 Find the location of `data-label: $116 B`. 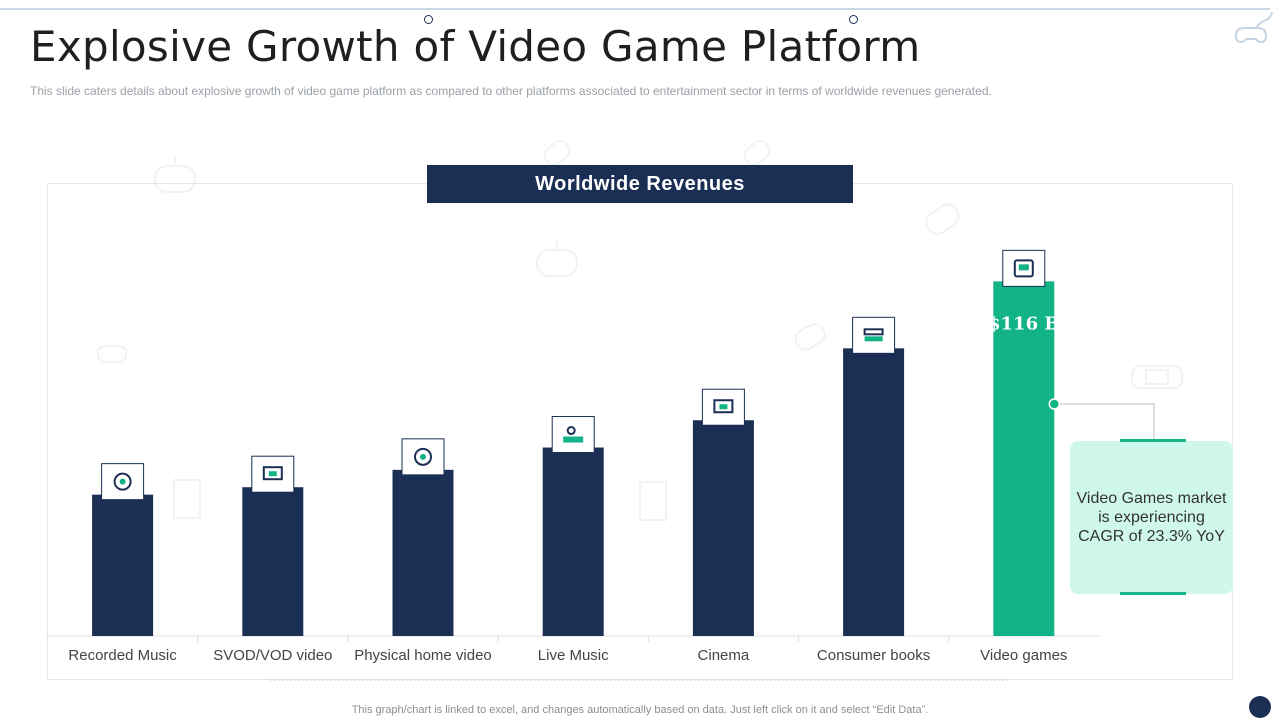

data-label: $116 B is located at coordinates (1024, 323).